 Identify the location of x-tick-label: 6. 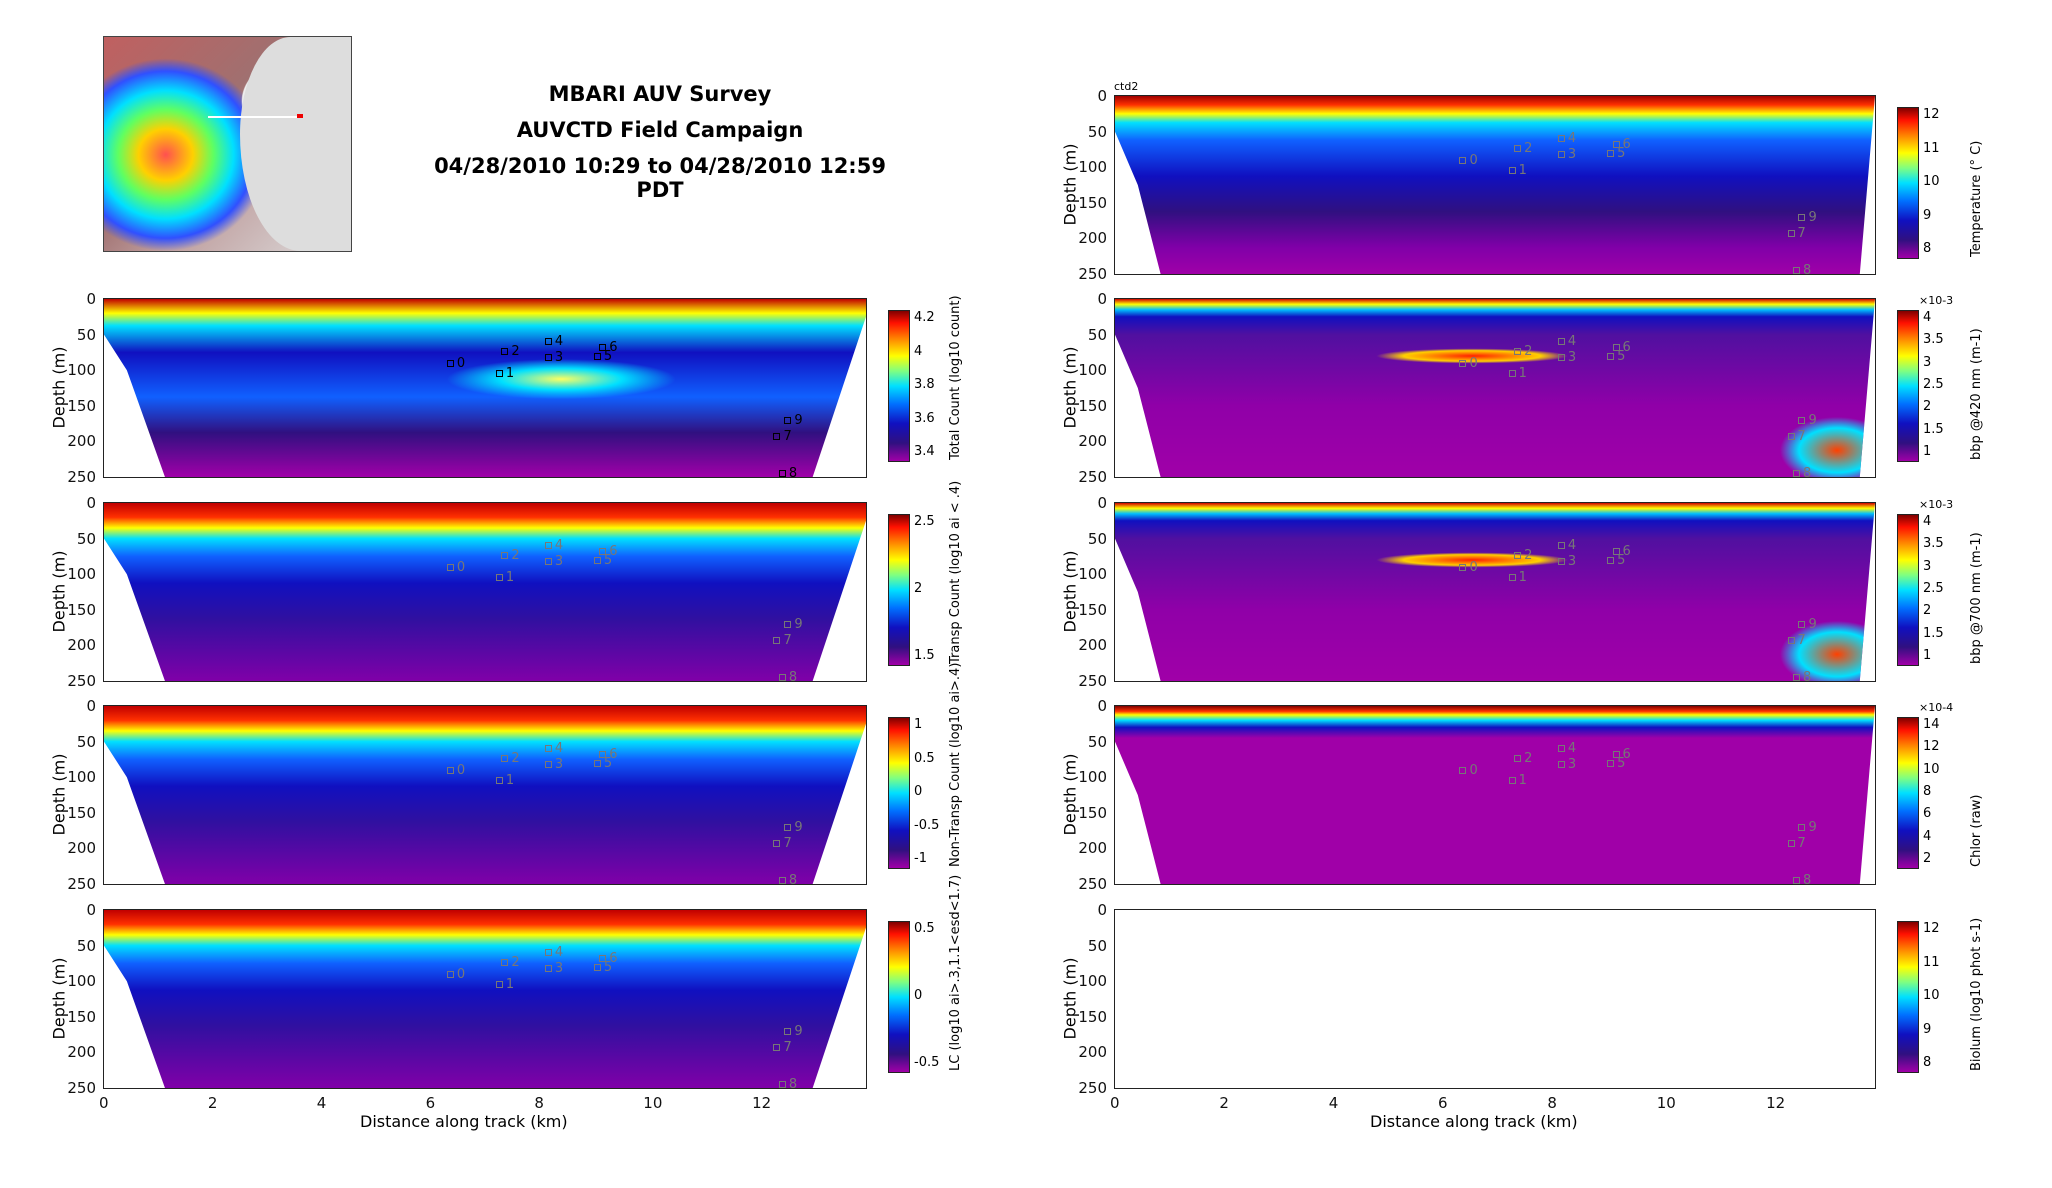
(1443, 1103).